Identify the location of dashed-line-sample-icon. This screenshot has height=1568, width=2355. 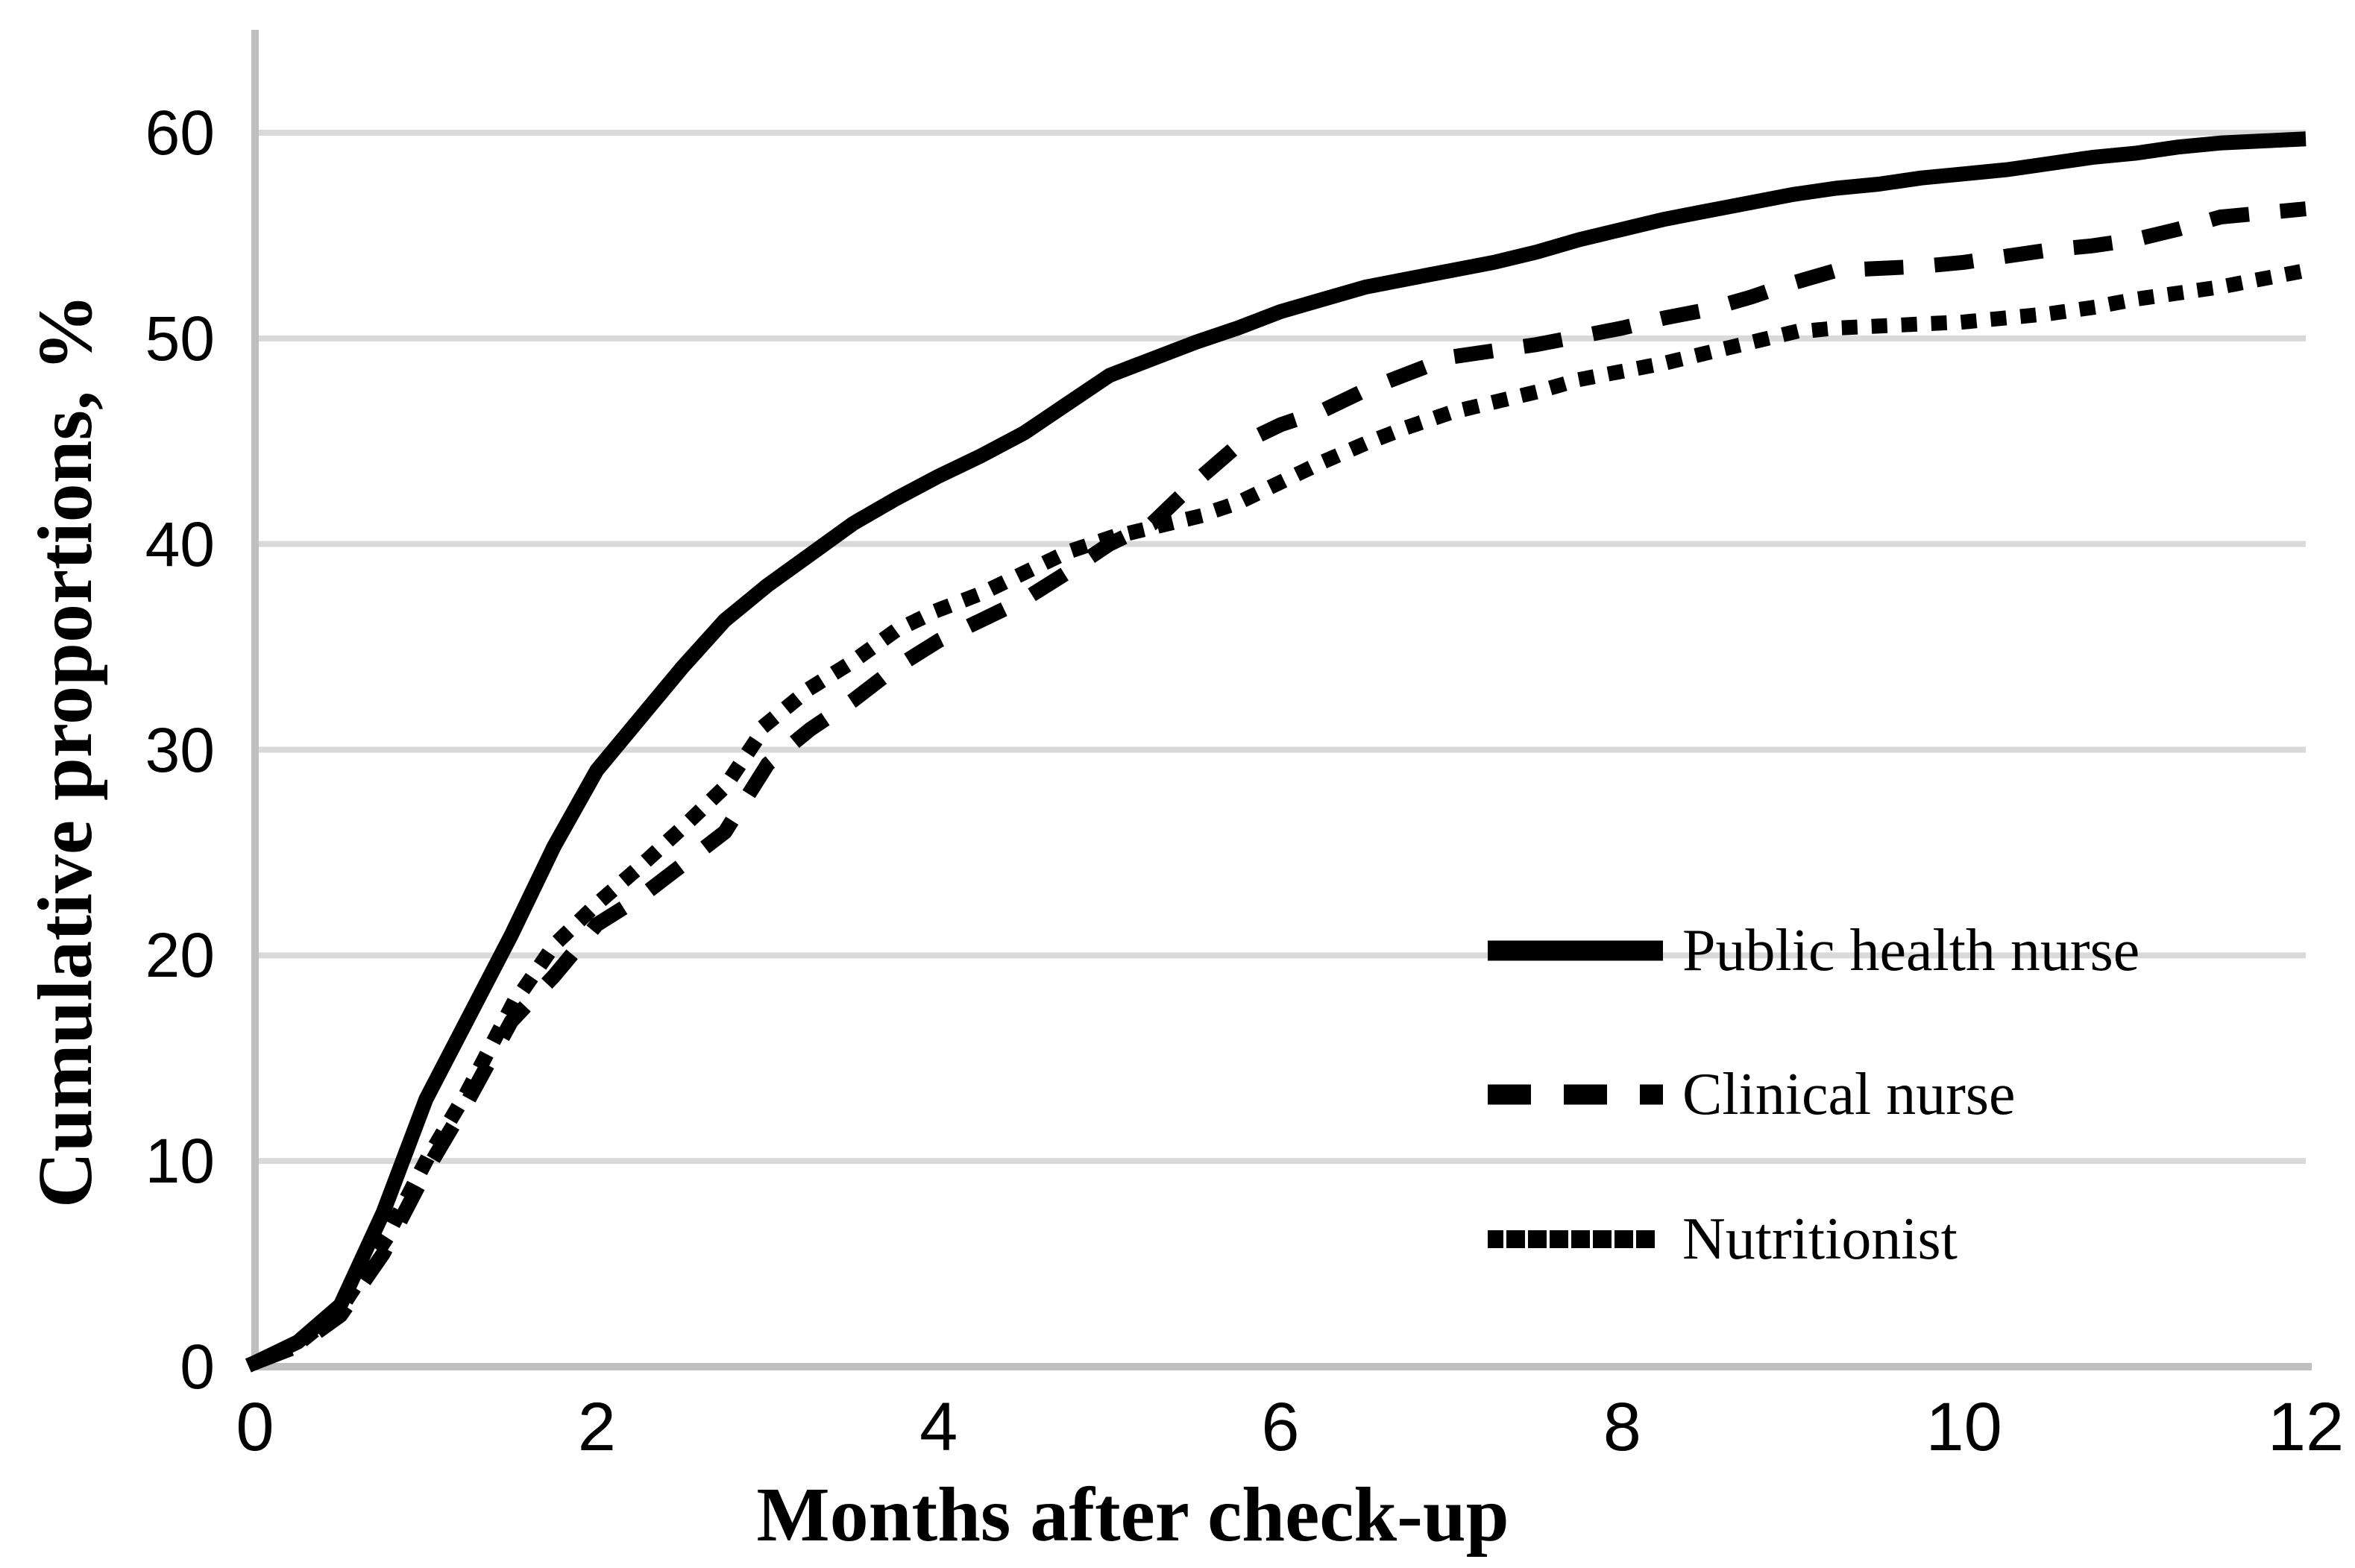
(1575, 1094).